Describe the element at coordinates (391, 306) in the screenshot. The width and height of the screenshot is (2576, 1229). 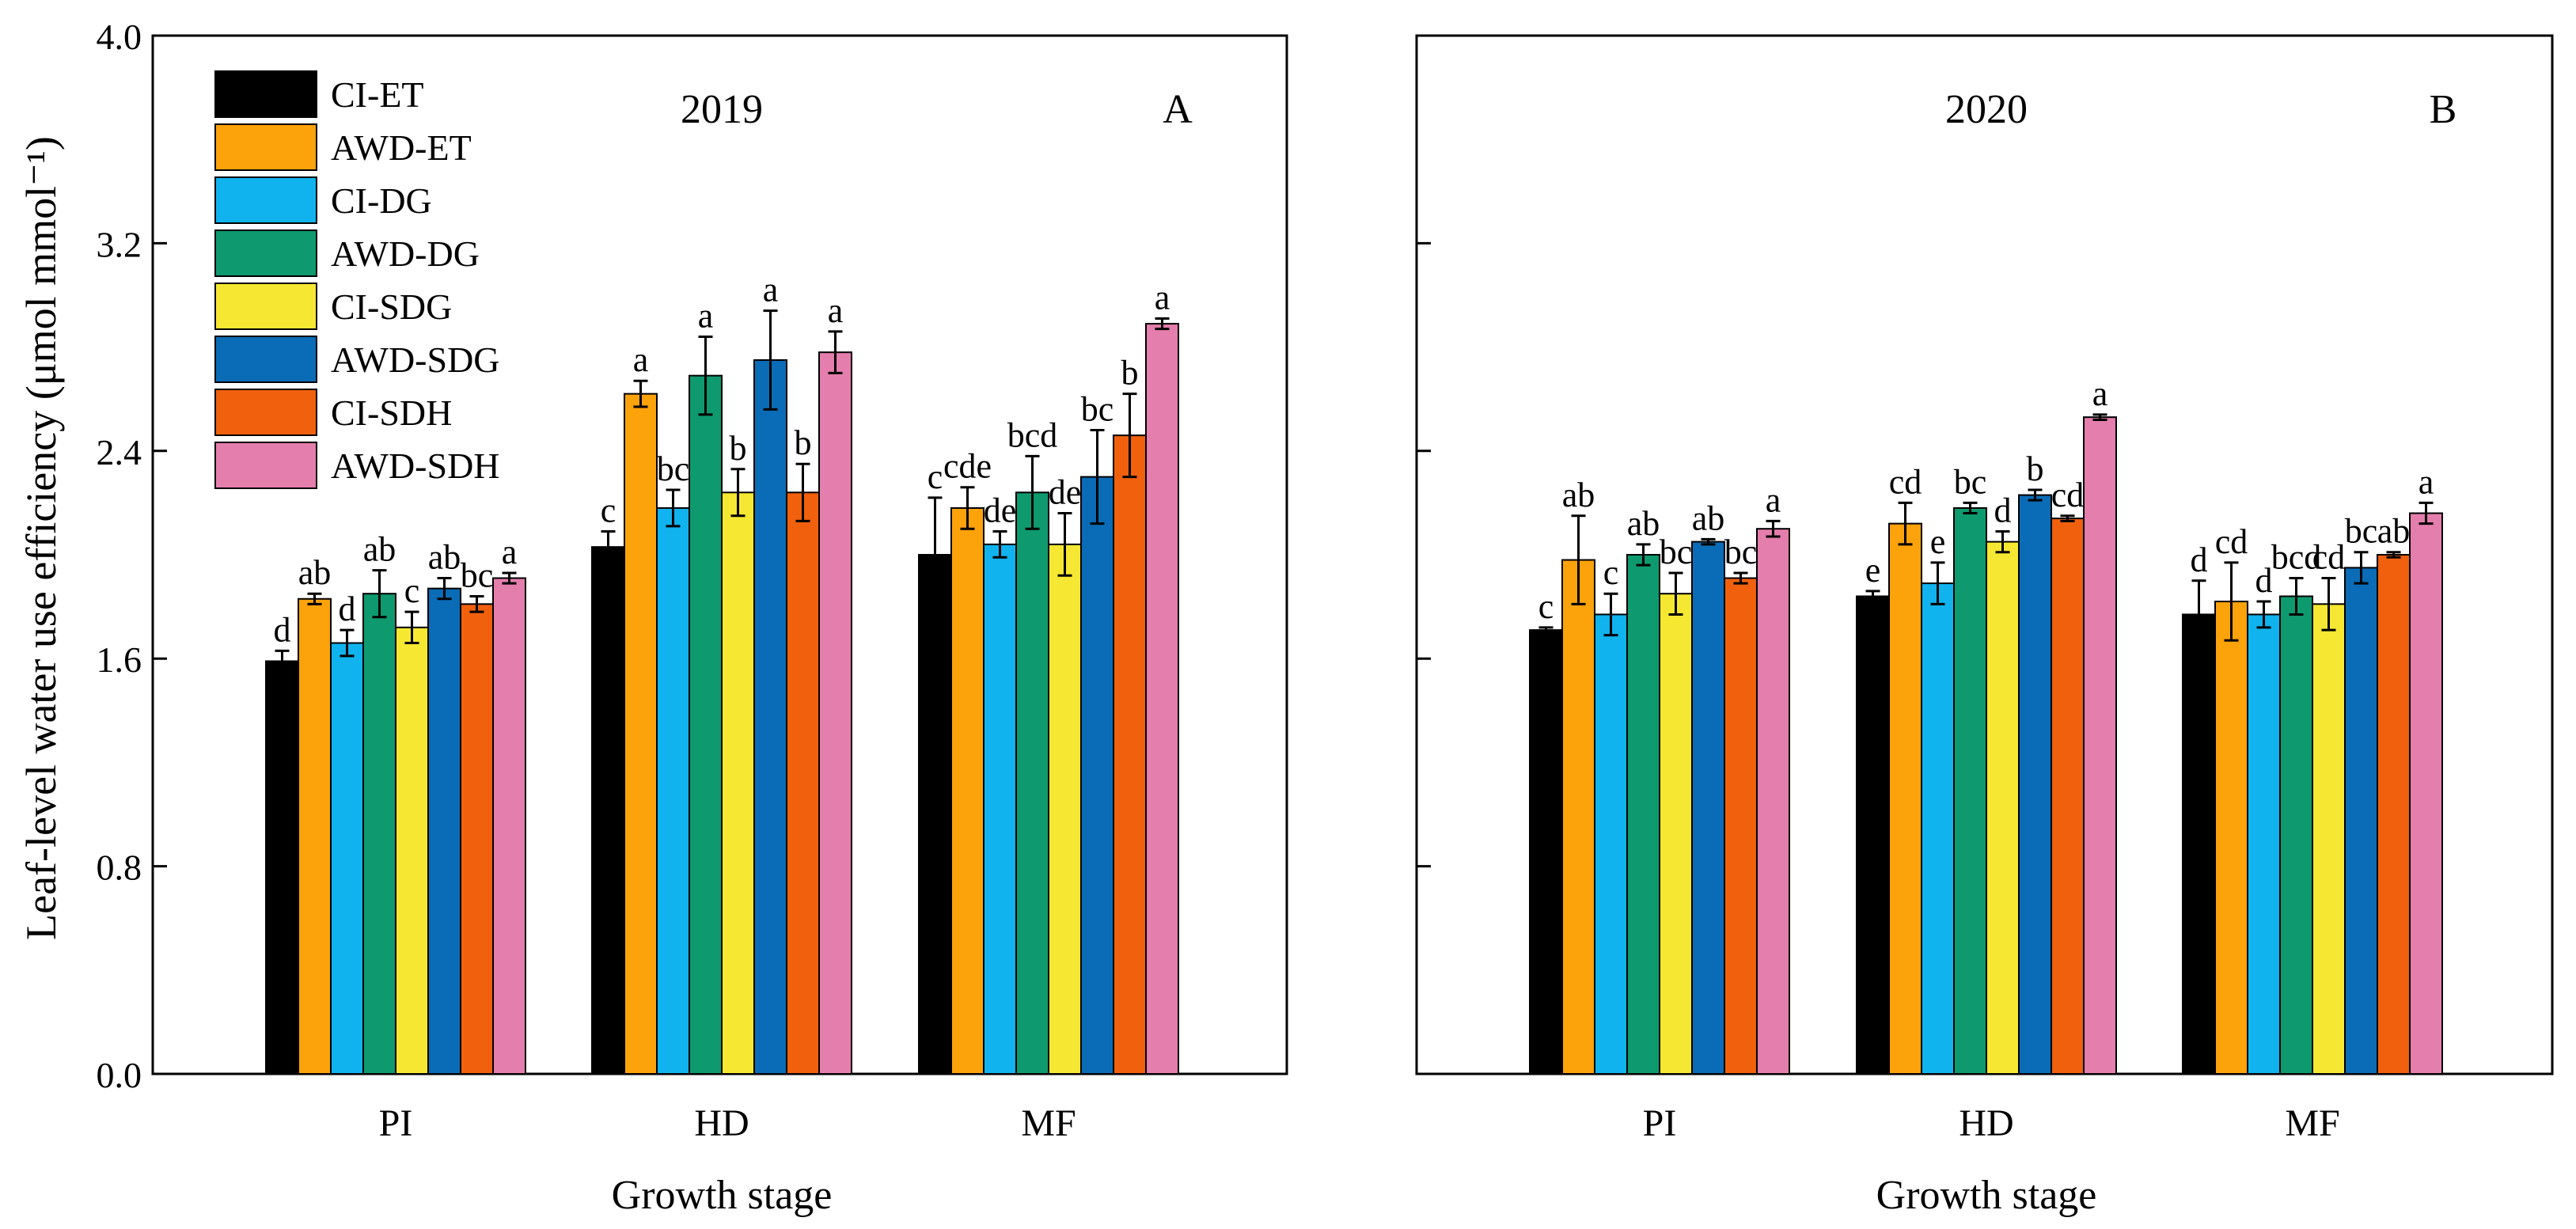
I see `legend-label: CI-SDG` at that location.